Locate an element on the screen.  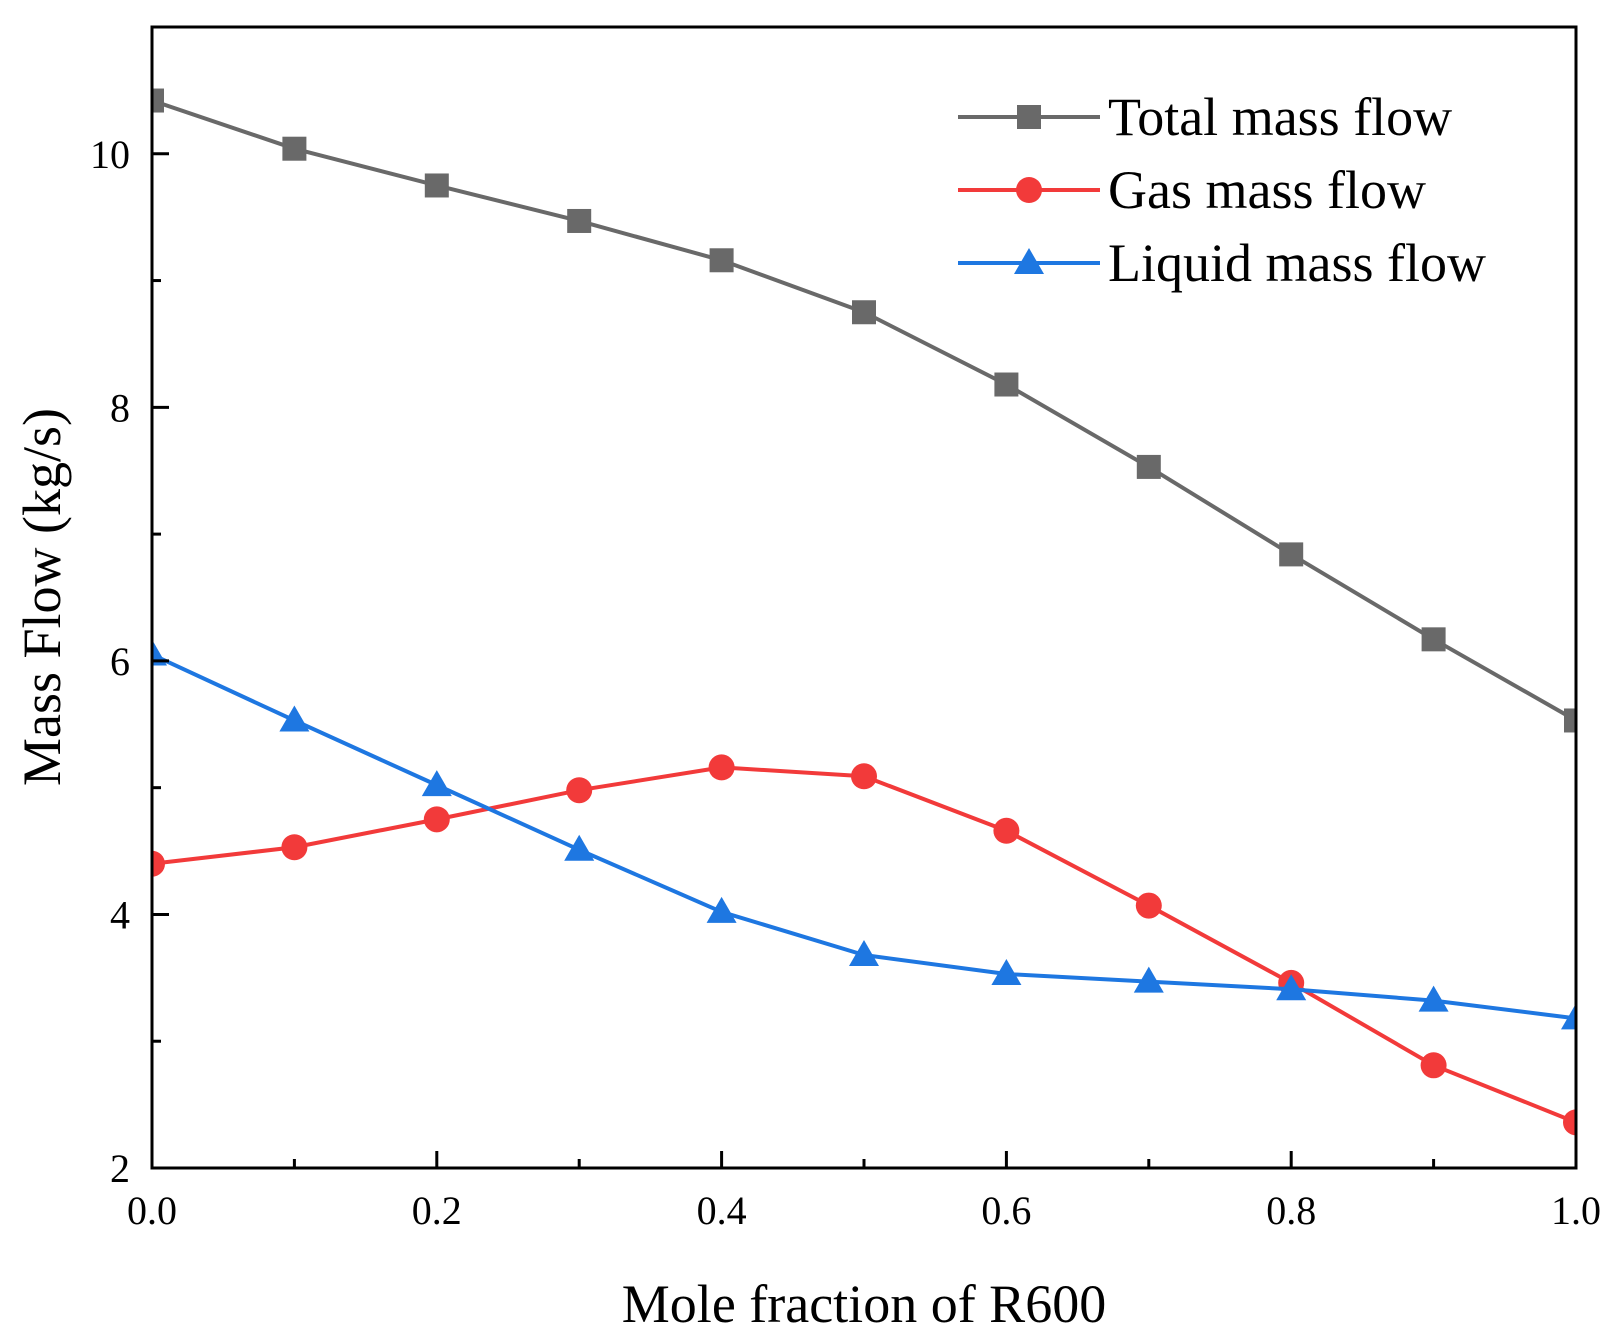
y-tick-label: 6 is located at coordinates (120, 661).